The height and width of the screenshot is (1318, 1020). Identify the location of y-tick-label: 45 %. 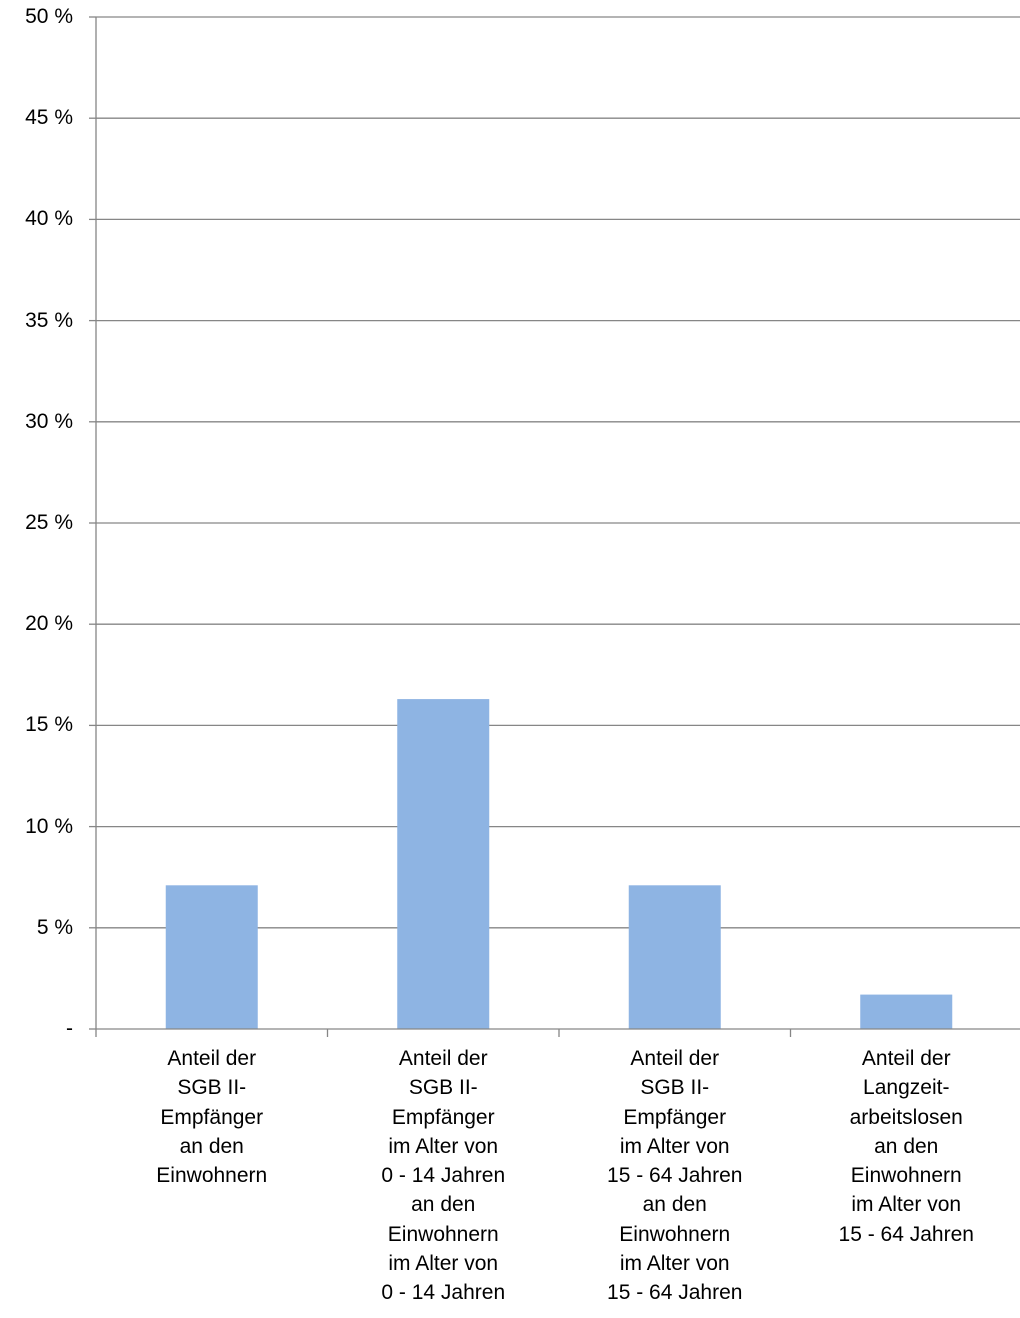
(49, 118).